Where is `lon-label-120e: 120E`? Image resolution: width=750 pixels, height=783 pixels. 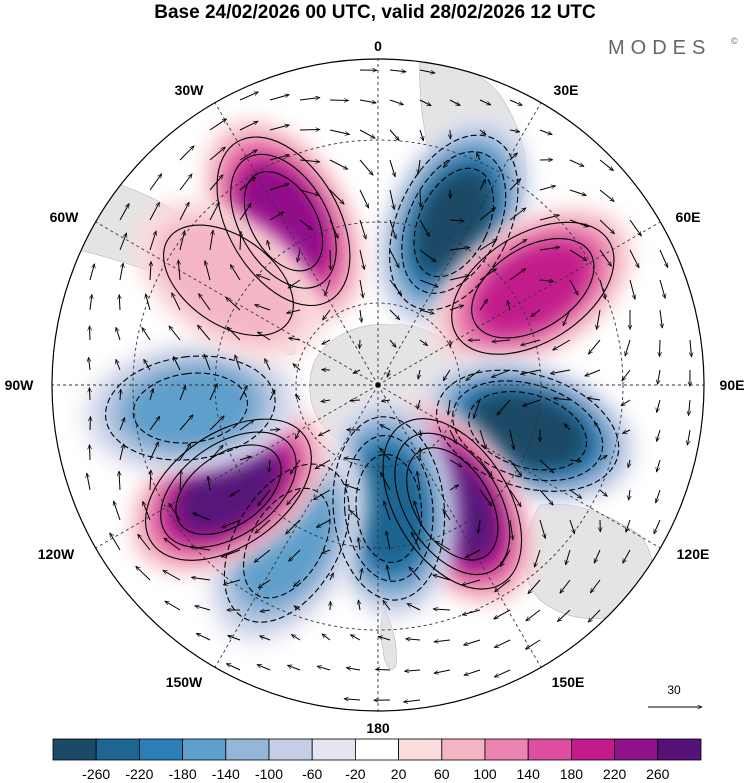 lon-label-120e: 120E is located at coordinates (693, 554).